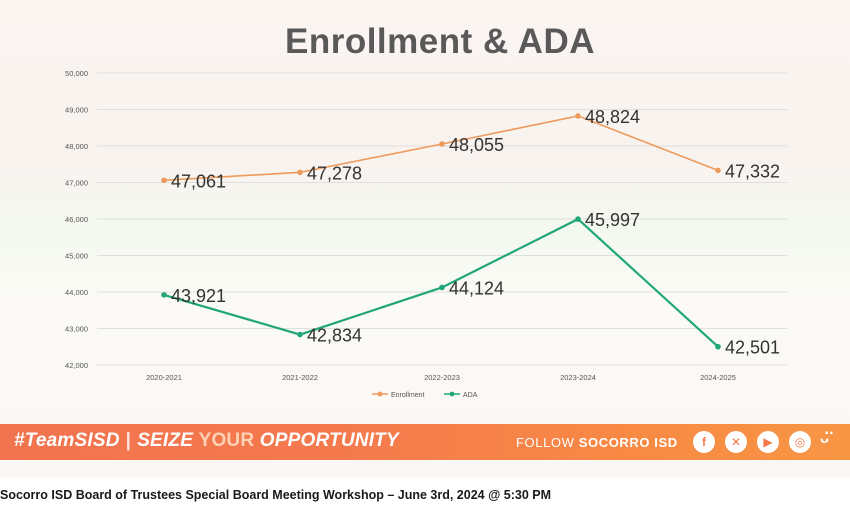  I want to click on hashtag: #TeamSISD, so click(67, 440).